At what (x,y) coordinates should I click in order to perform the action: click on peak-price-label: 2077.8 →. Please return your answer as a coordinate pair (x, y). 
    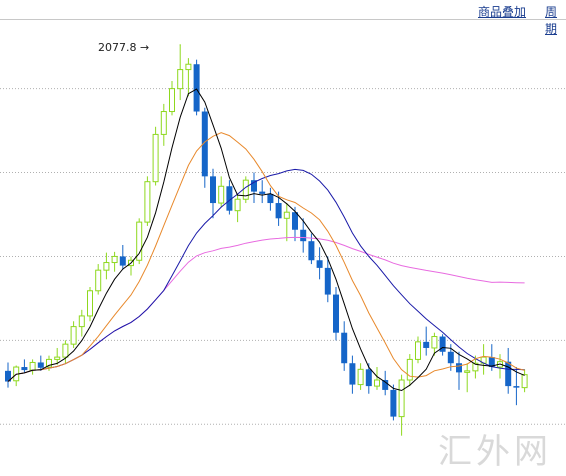
    Looking at the image, I should click on (124, 47).